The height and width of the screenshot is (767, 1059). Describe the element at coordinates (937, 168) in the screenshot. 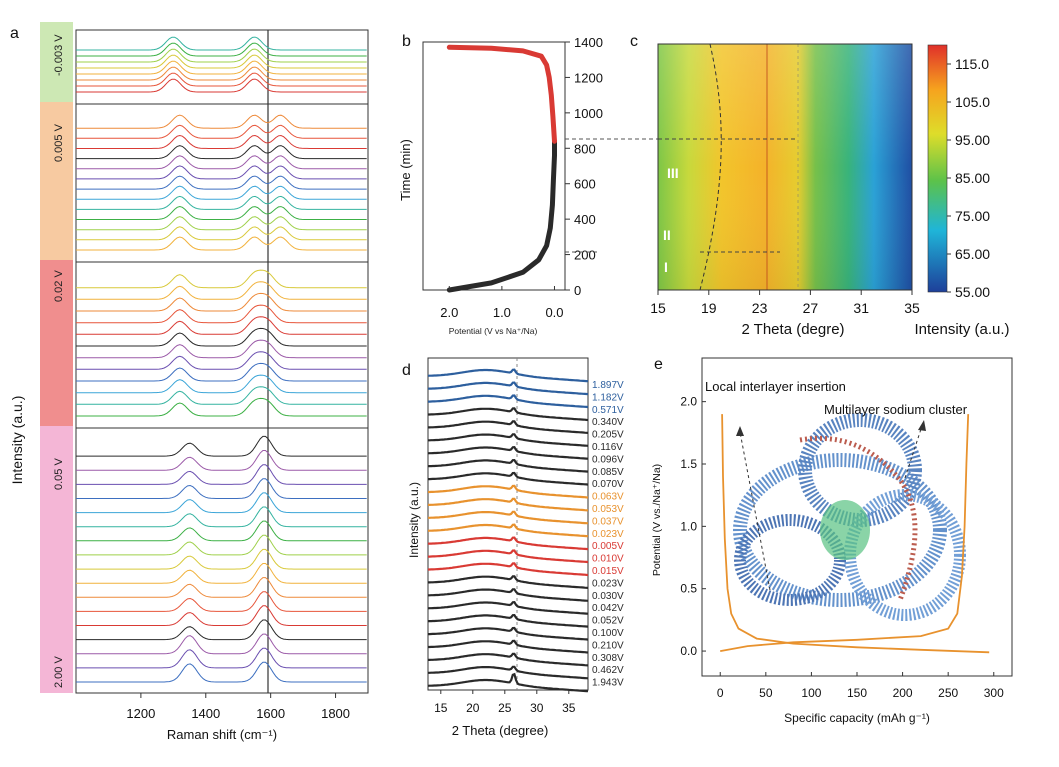

I see `colorbar` at that location.